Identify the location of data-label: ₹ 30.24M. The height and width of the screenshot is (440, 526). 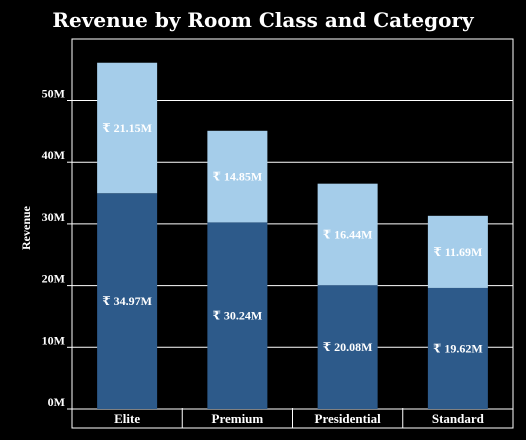
(238, 316).